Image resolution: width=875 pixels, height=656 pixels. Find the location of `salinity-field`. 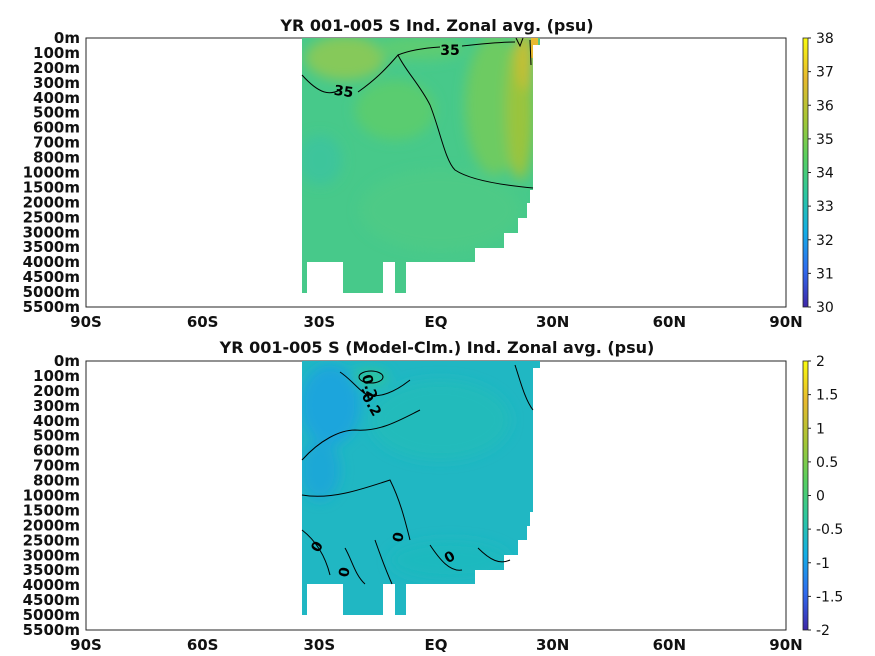

salinity-field is located at coordinates (421, 165).